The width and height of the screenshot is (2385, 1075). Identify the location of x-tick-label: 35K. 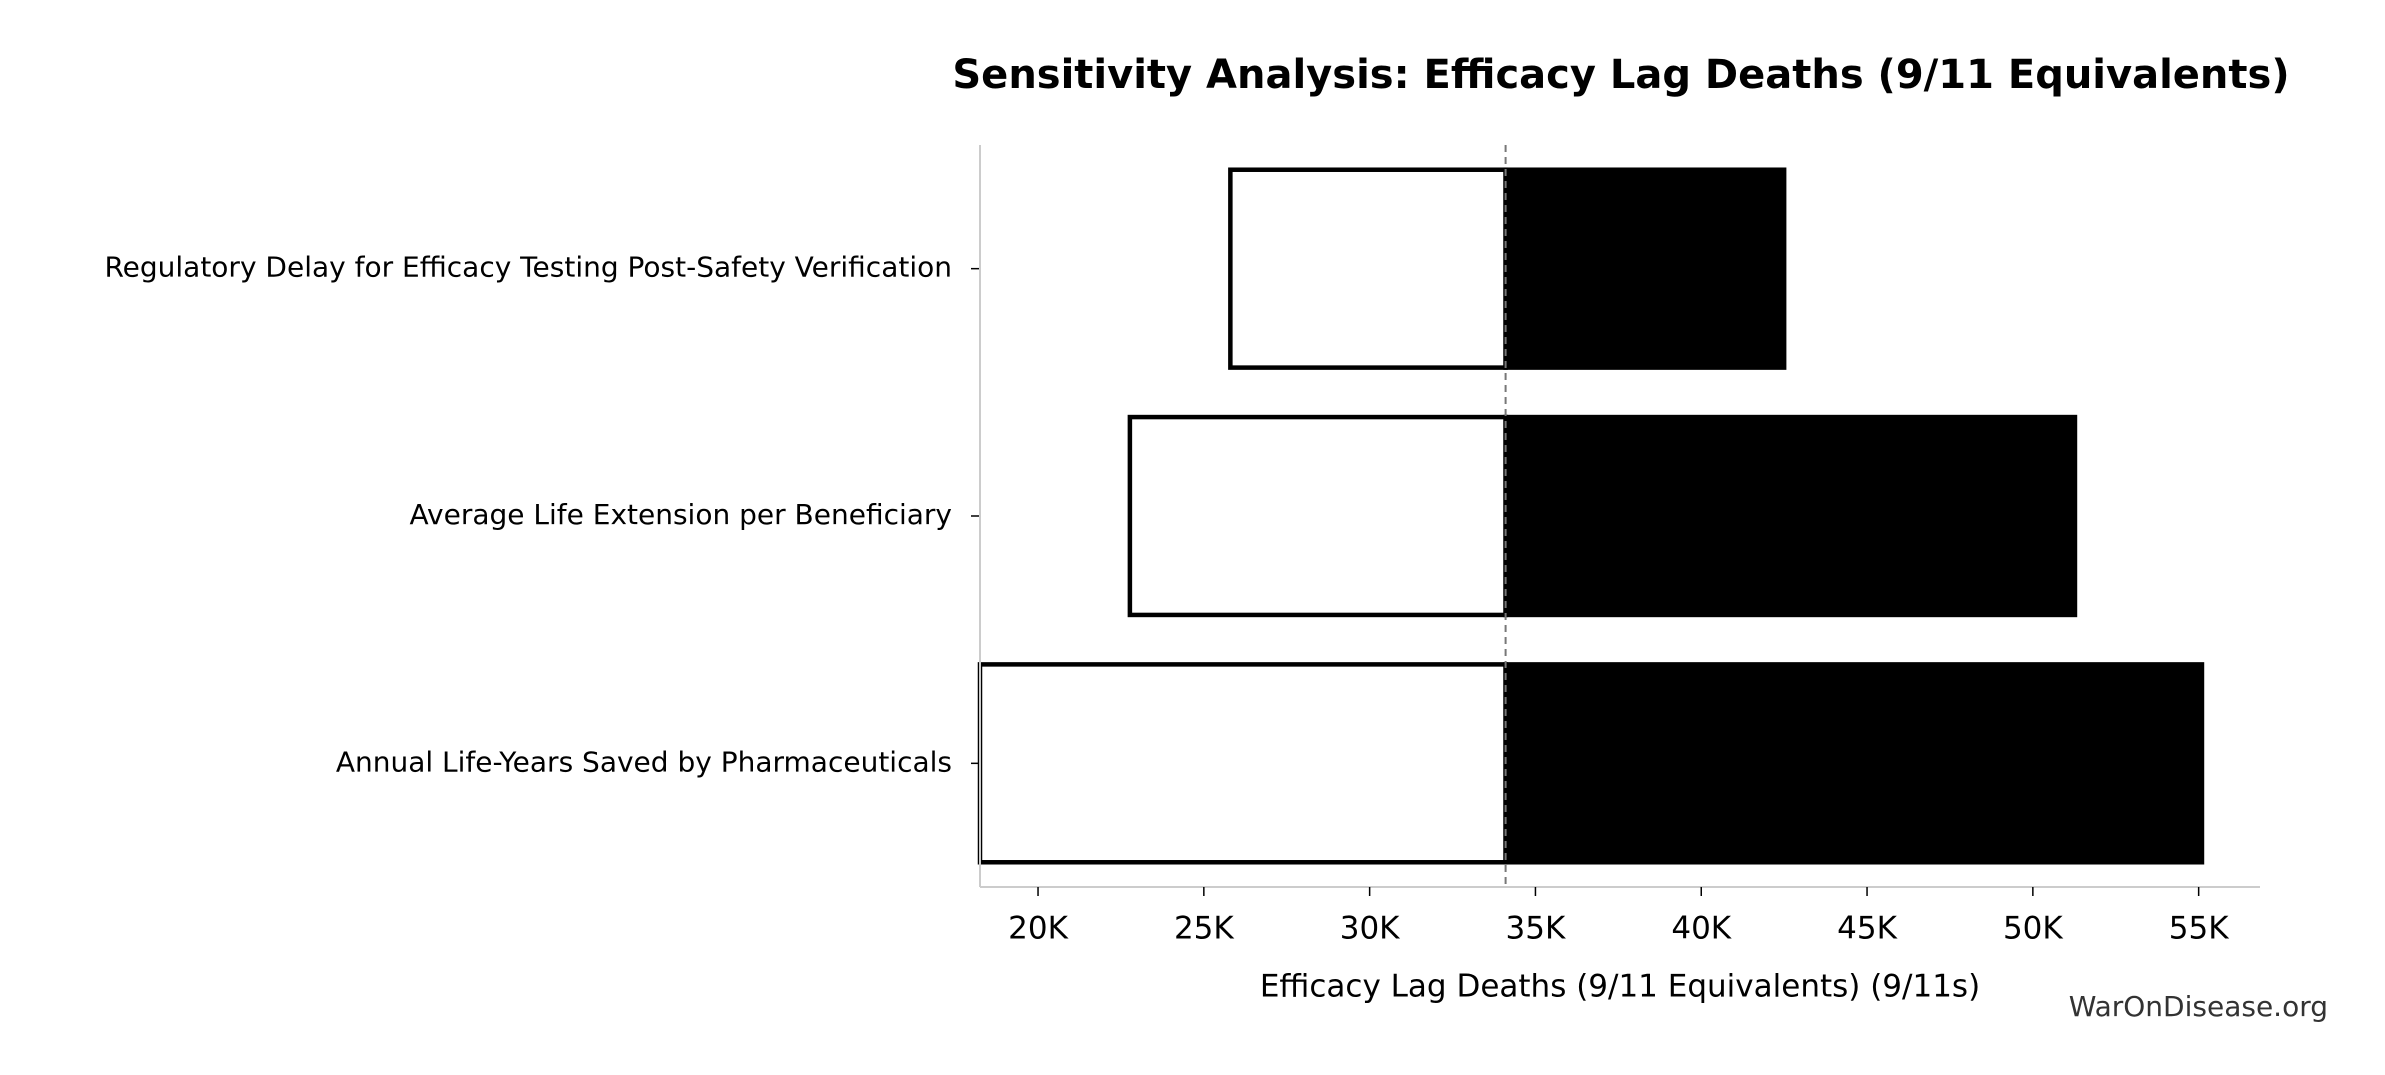
(1536, 929).